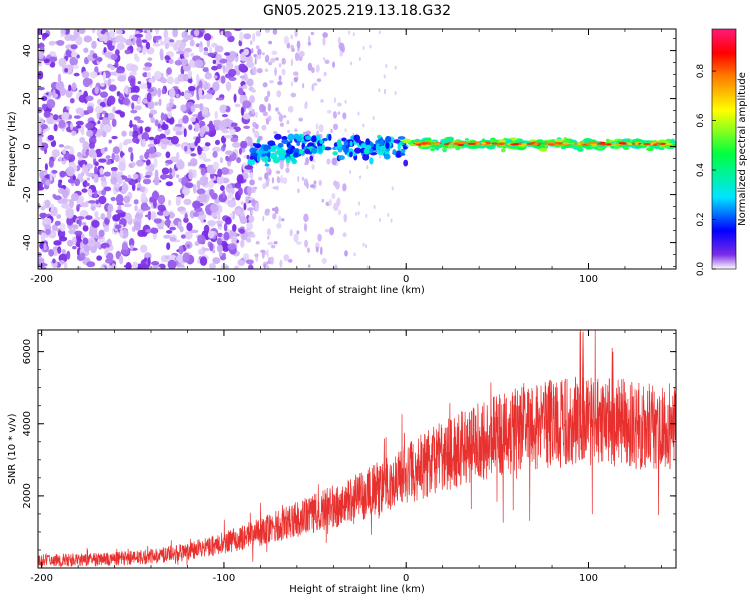 The width and height of the screenshot is (750, 600). I want to click on y-tick-label: 6000, so click(27, 351).